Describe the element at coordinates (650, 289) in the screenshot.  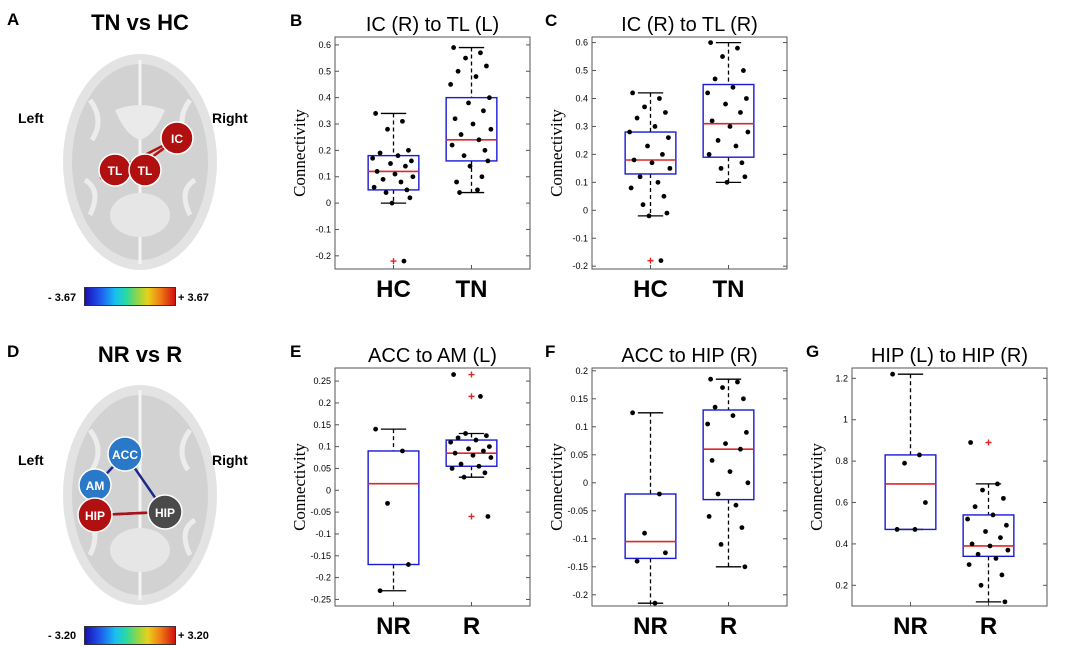
I see `x-tick-label: HC` at that location.